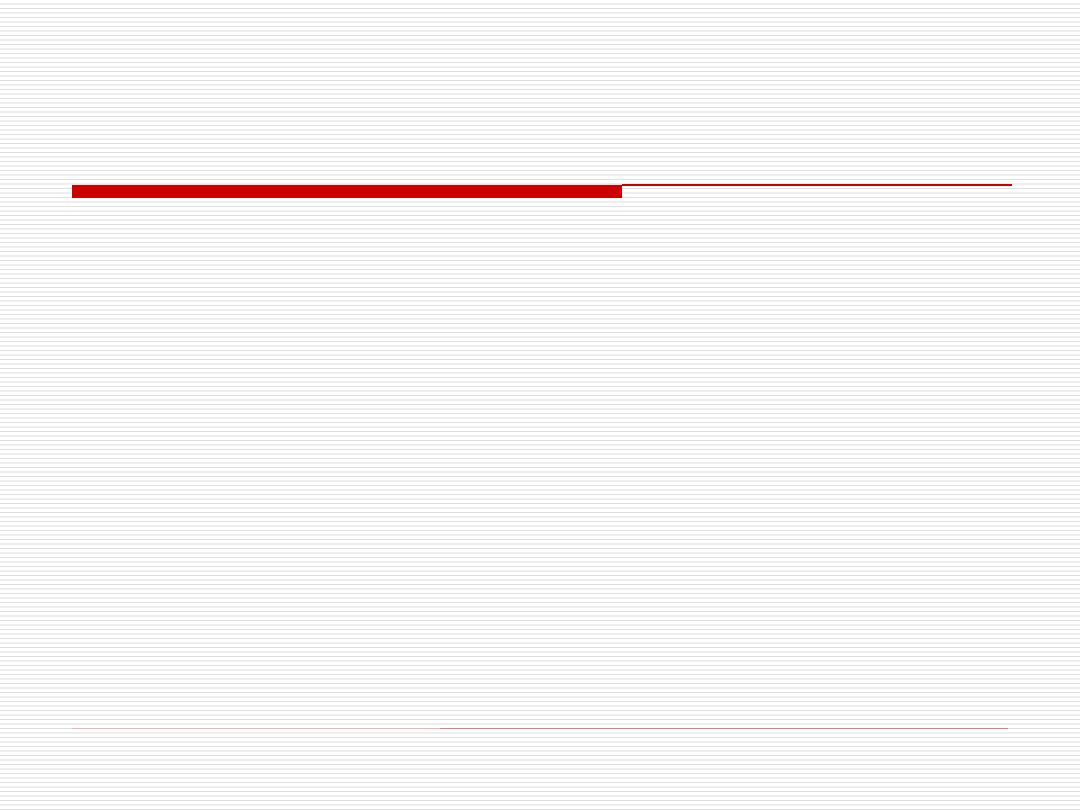  Describe the element at coordinates (724, 728) in the screenshot. I see `footer-divider-right` at that location.